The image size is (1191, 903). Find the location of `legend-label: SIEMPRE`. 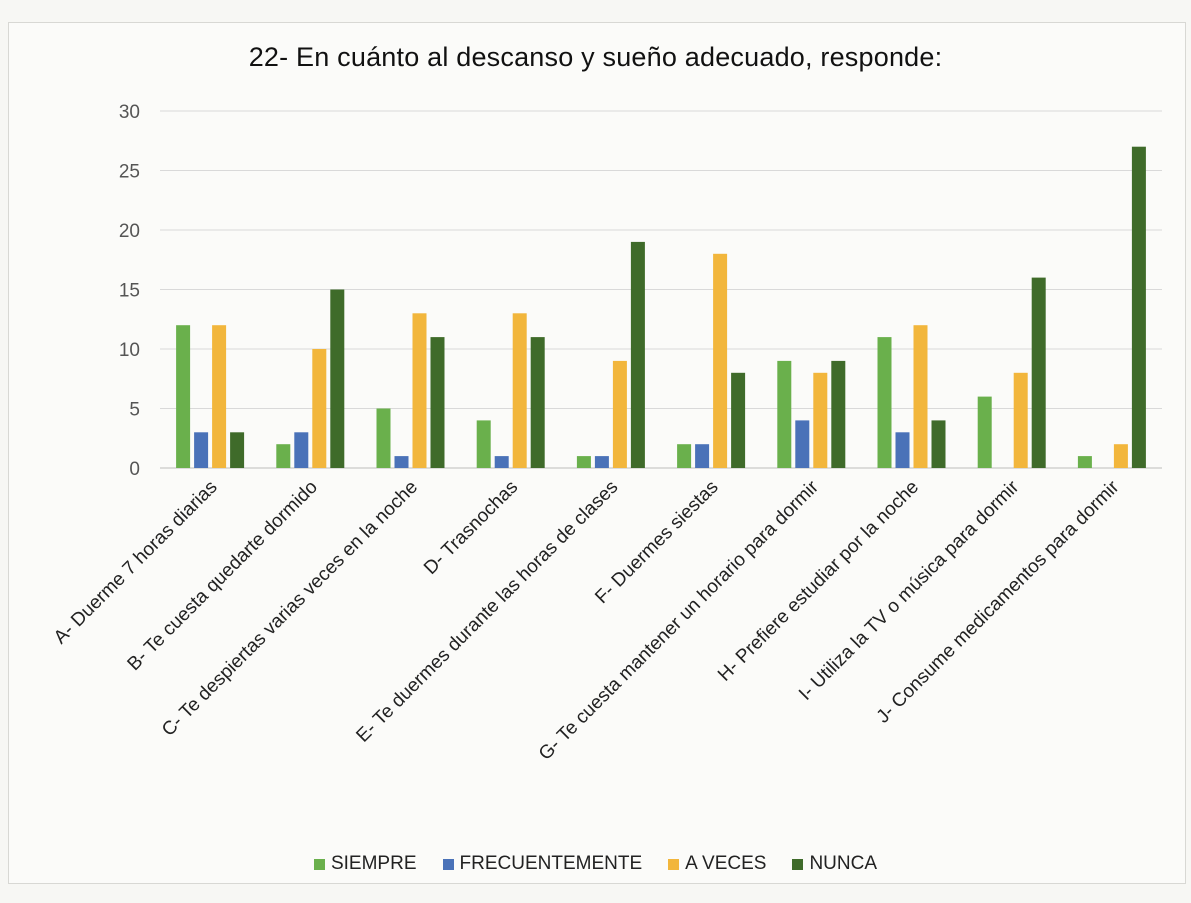

legend-label: SIEMPRE is located at coordinates (373, 863).